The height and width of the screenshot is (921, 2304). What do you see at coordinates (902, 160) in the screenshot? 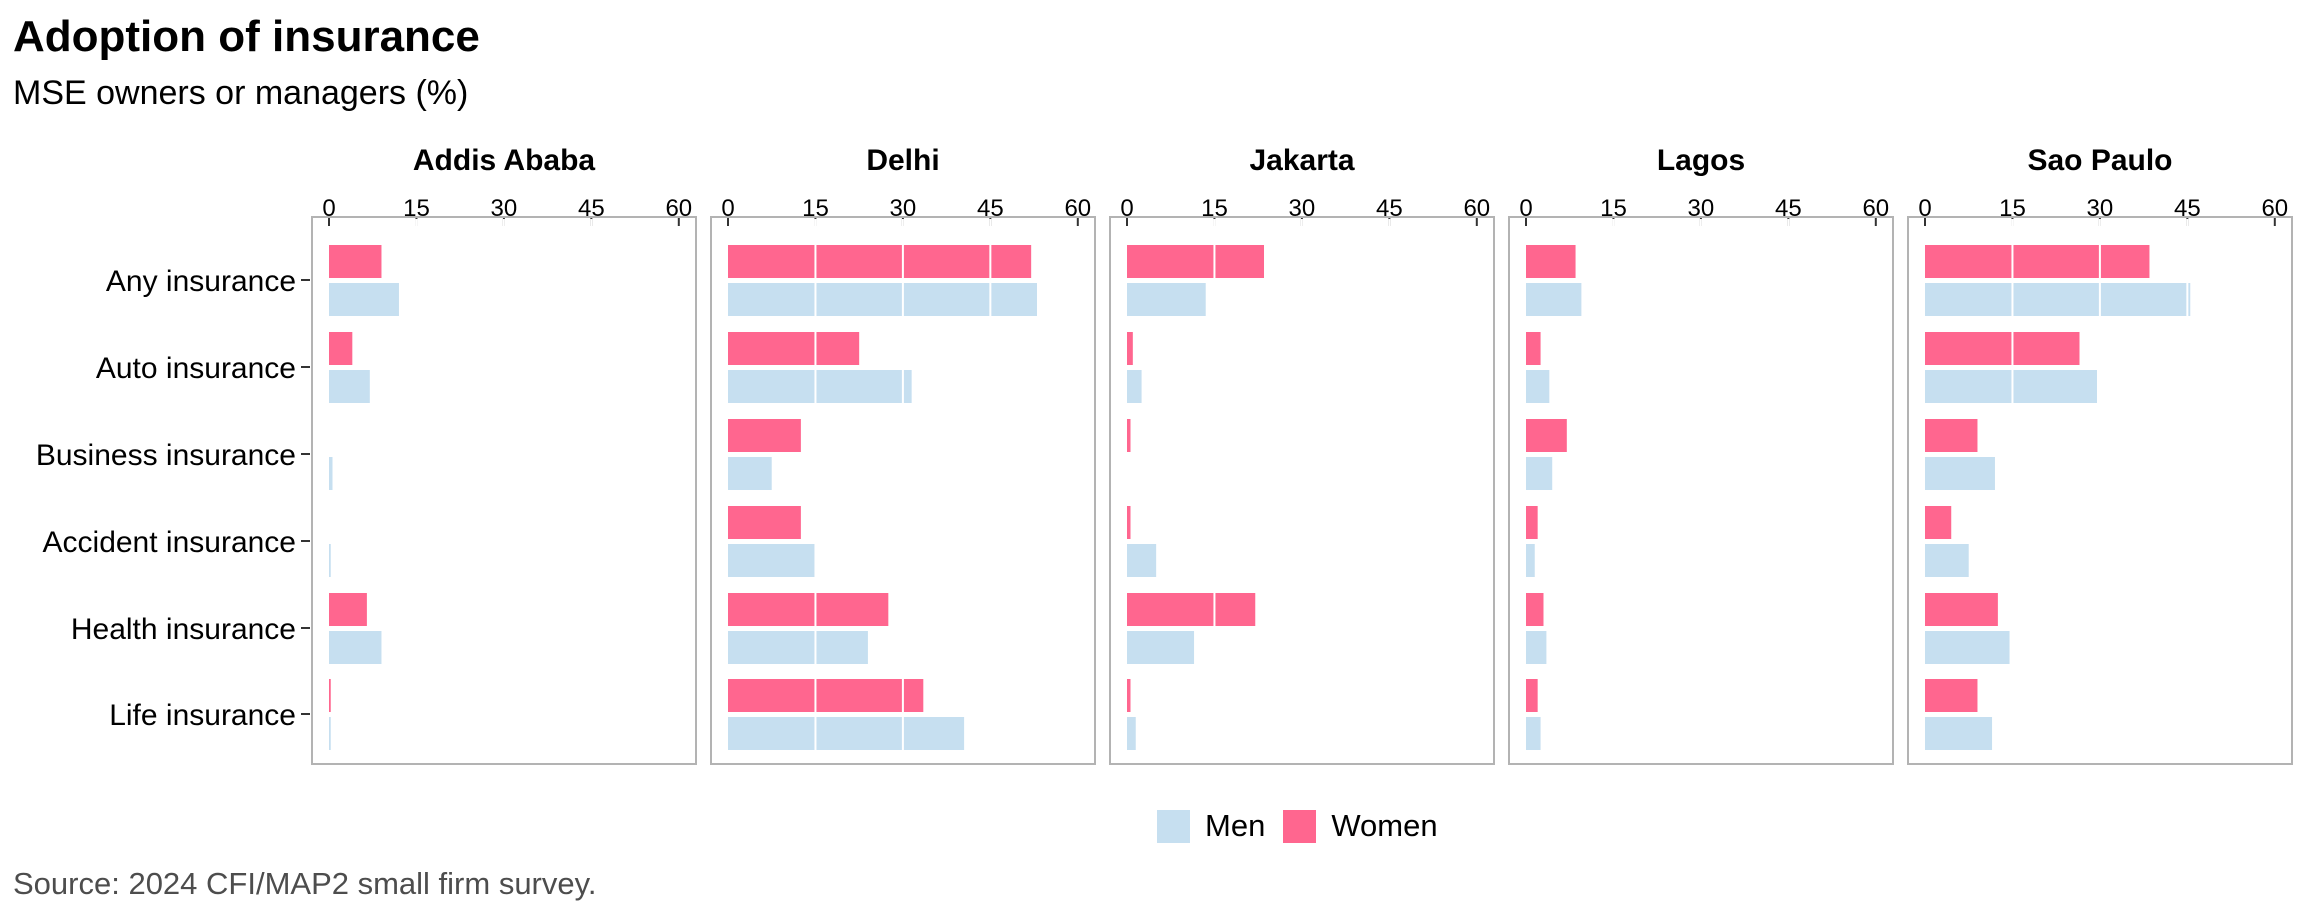
I see `facet-title-delhi: Delhi` at bounding box center [902, 160].